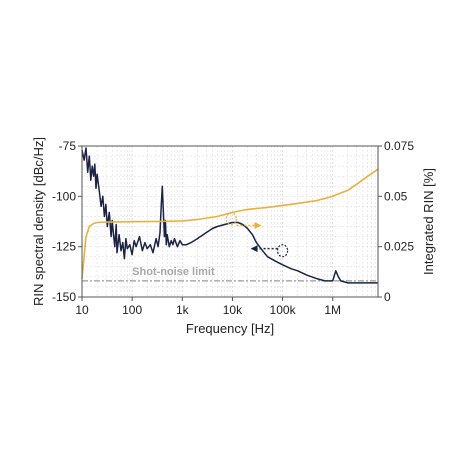 The image size is (450, 450). Describe the element at coordinates (282, 251) in the screenshot. I see `rin-density-marker` at that location.